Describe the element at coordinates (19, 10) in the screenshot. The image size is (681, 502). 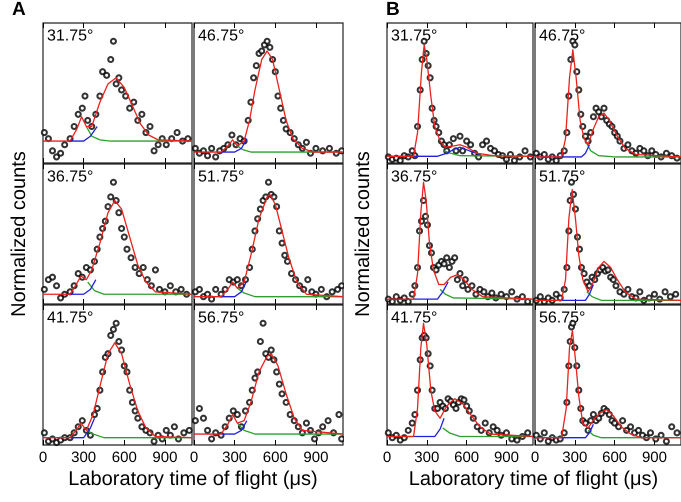
I see `chart-title: A` at that location.